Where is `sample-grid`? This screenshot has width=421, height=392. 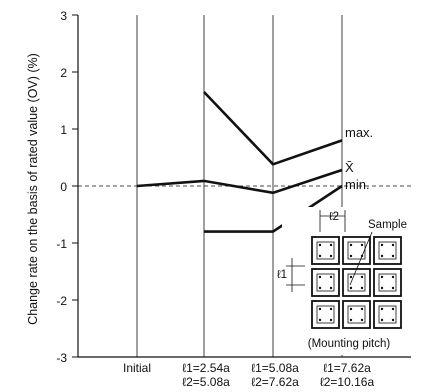
sample-grid is located at coordinates (356, 282).